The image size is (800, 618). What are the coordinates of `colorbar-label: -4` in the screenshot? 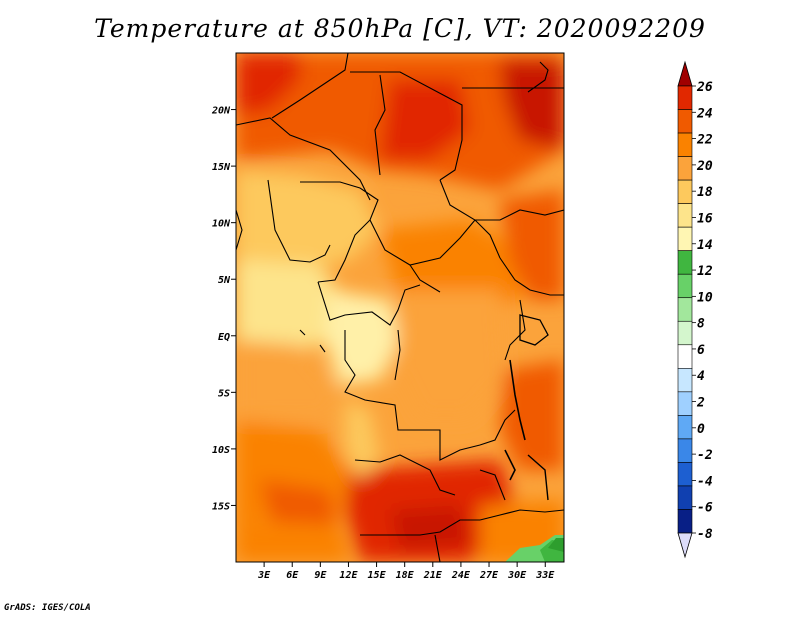 It's located at (705, 481).